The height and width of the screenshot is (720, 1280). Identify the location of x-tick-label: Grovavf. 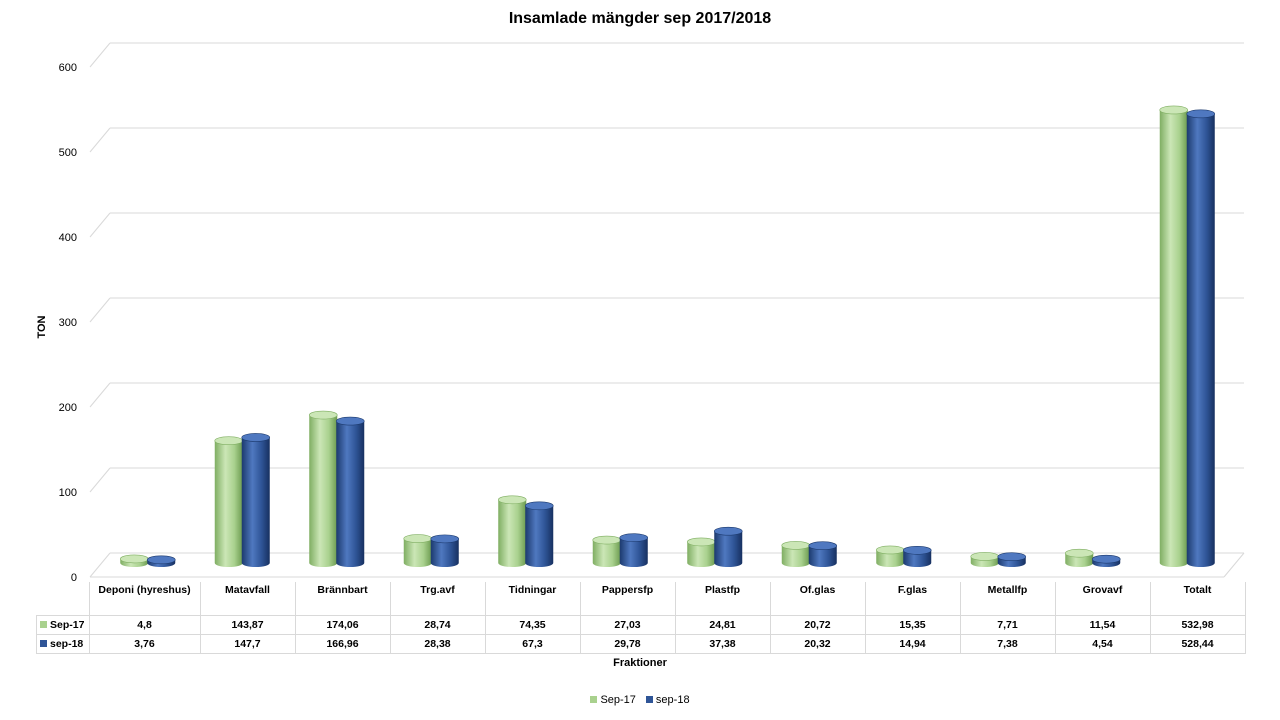
(1102, 599).